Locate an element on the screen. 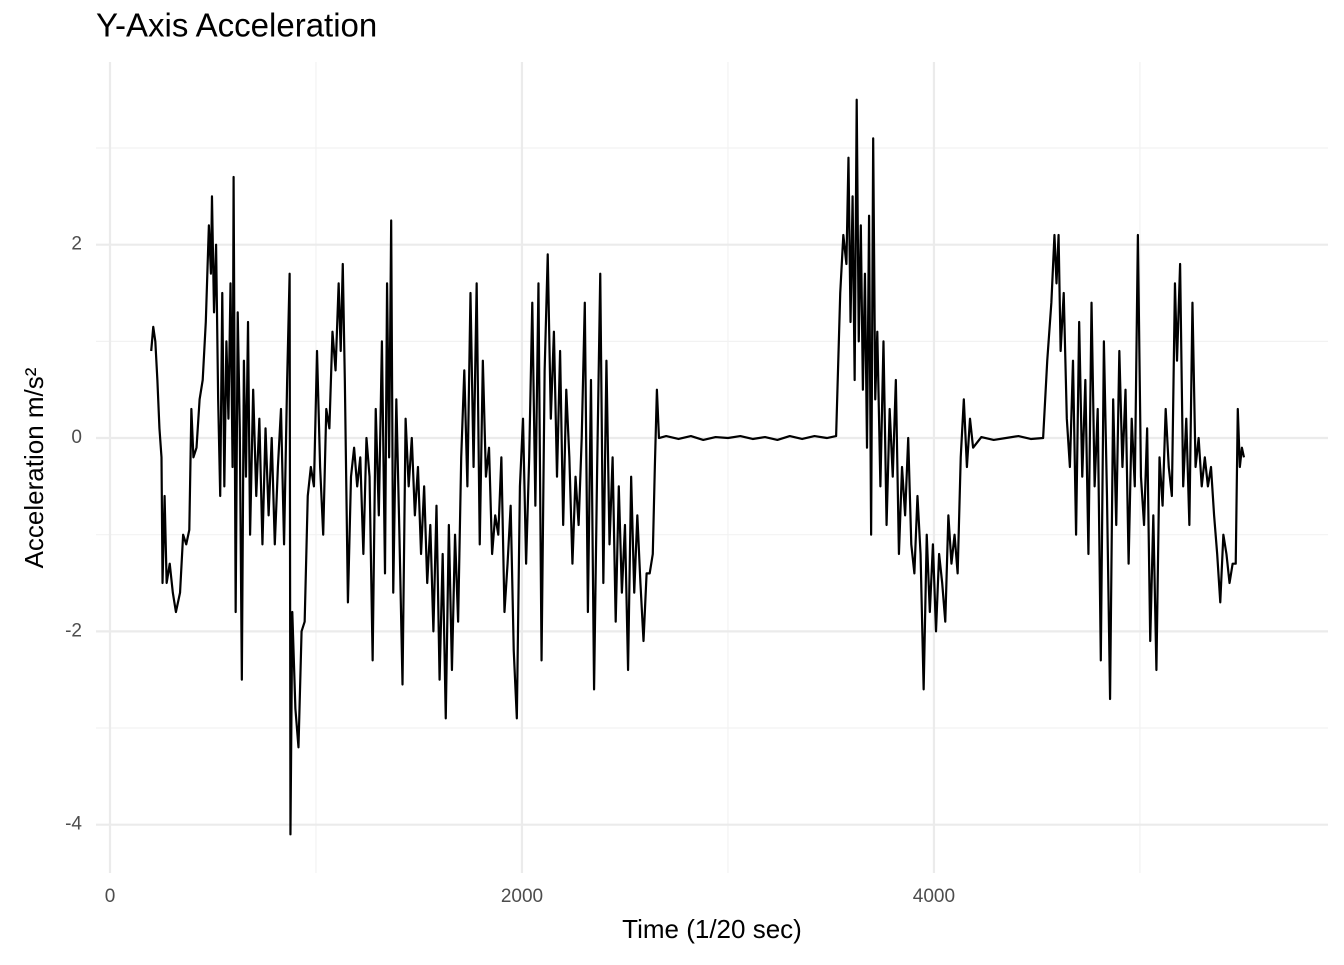 The image size is (1344, 965). x-axis-title: Time (1/20 sec) is located at coordinates (712, 929).